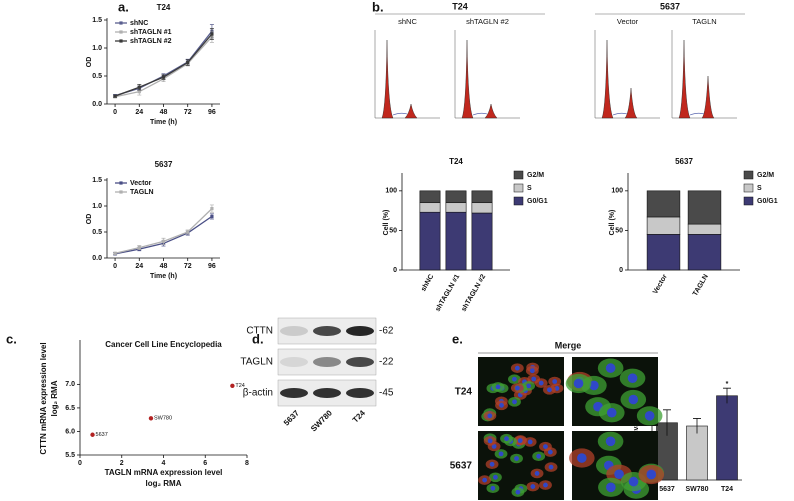  What do you see at coordinates (139, 23) in the screenshot?
I see `legend-label: shNC` at bounding box center [139, 23].